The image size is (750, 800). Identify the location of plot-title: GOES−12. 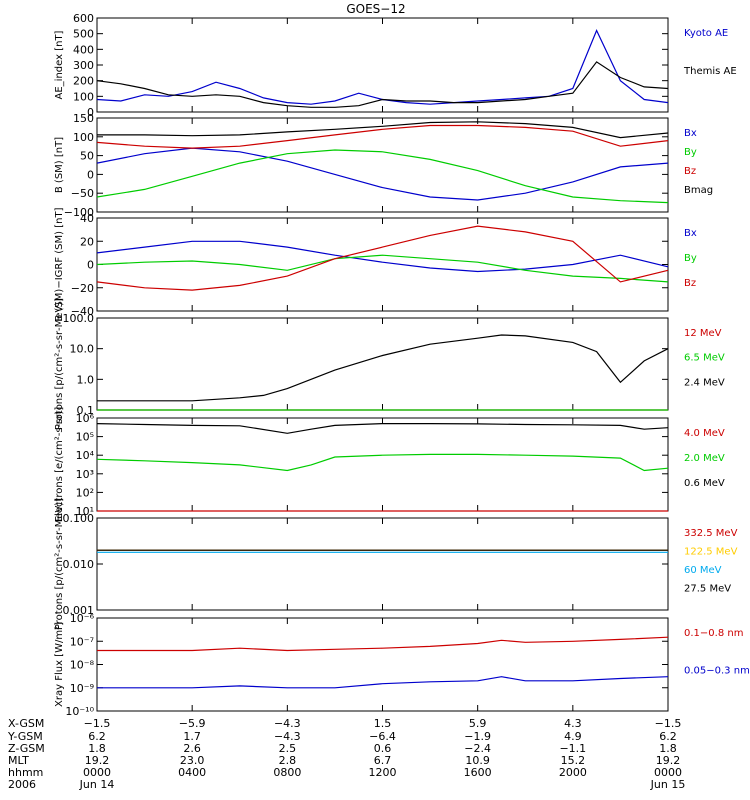
(375, 9).